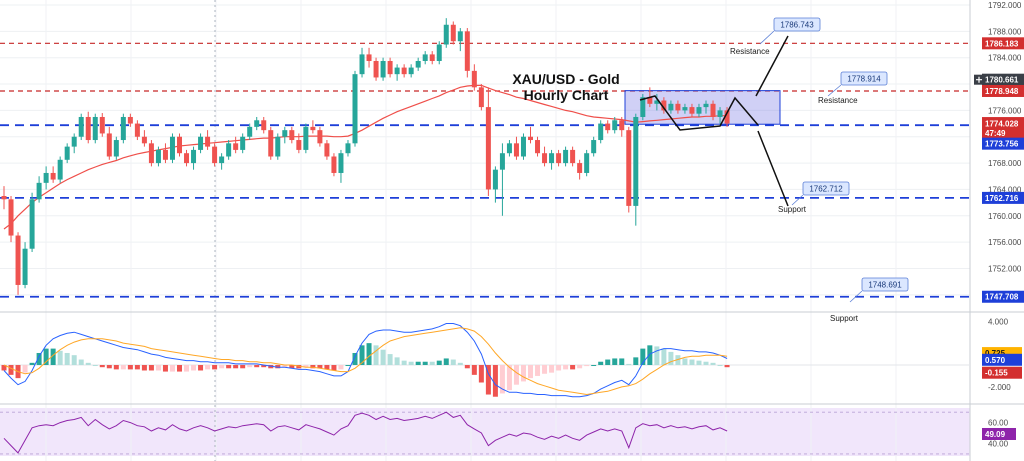  I want to click on price-tag: 1762.716, so click(1003, 197).